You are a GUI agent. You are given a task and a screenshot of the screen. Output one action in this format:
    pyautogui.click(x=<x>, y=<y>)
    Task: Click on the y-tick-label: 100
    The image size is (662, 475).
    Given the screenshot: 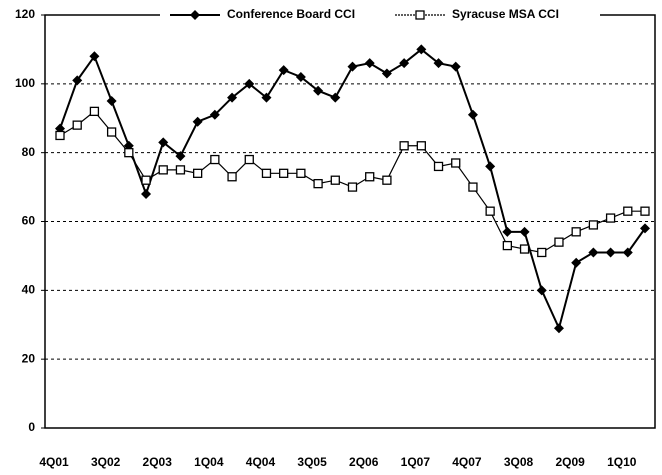 What is the action you would take?
    pyautogui.click(x=25, y=83)
    